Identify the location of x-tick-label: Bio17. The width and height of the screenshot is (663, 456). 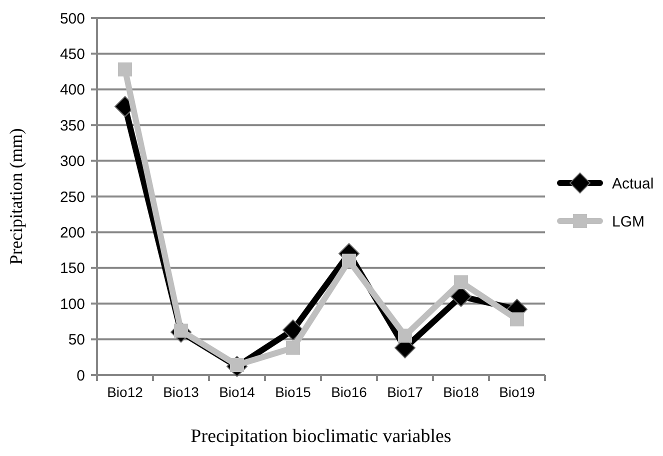
(405, 392).